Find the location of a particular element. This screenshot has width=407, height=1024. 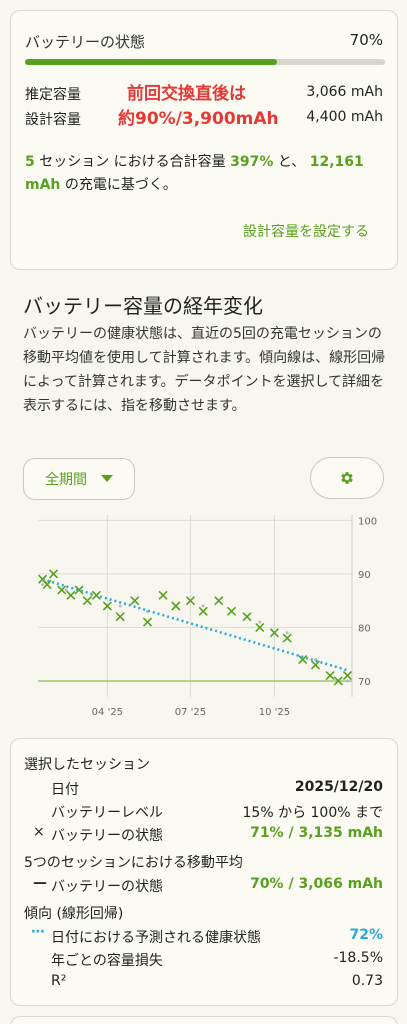

average-health-value: 70% / 3,066 mAh is located at coordinates (316, 884).